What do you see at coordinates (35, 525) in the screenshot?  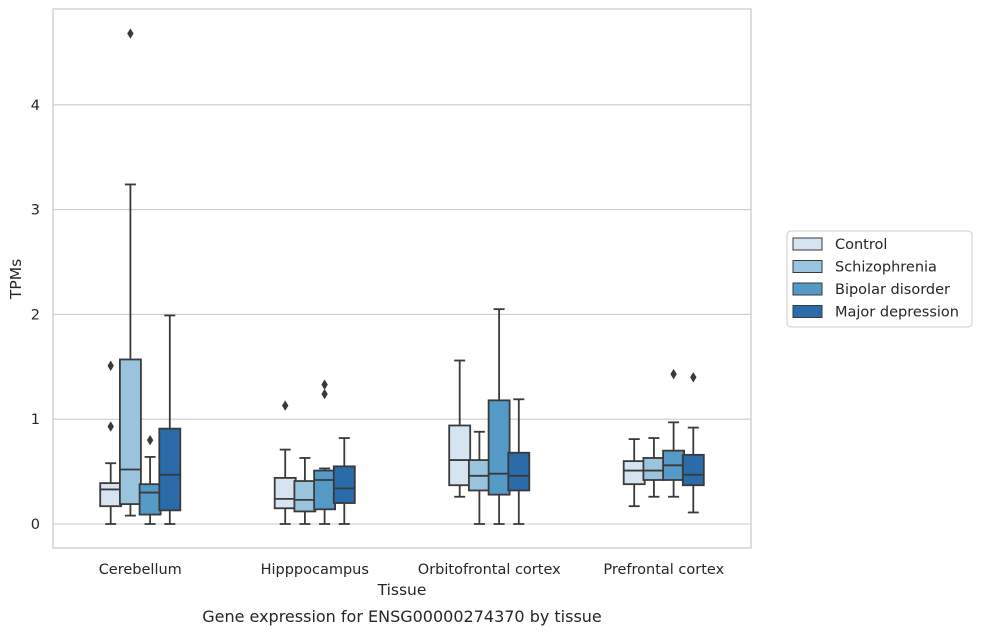 I see `y-tick-label: 0` at bounding box center [35, 525].